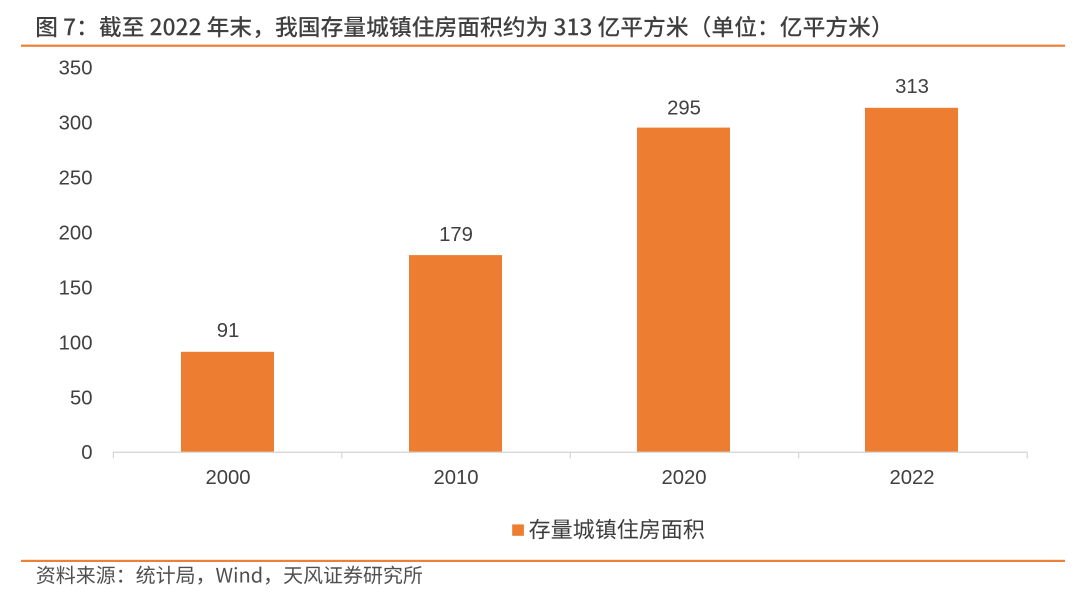 The height and width of the screenshot is (598, 1080). What do you see at coordinates (455, 478) in the screenshot?
I see `svg-text: 2010` at bounding box center [455, 478].